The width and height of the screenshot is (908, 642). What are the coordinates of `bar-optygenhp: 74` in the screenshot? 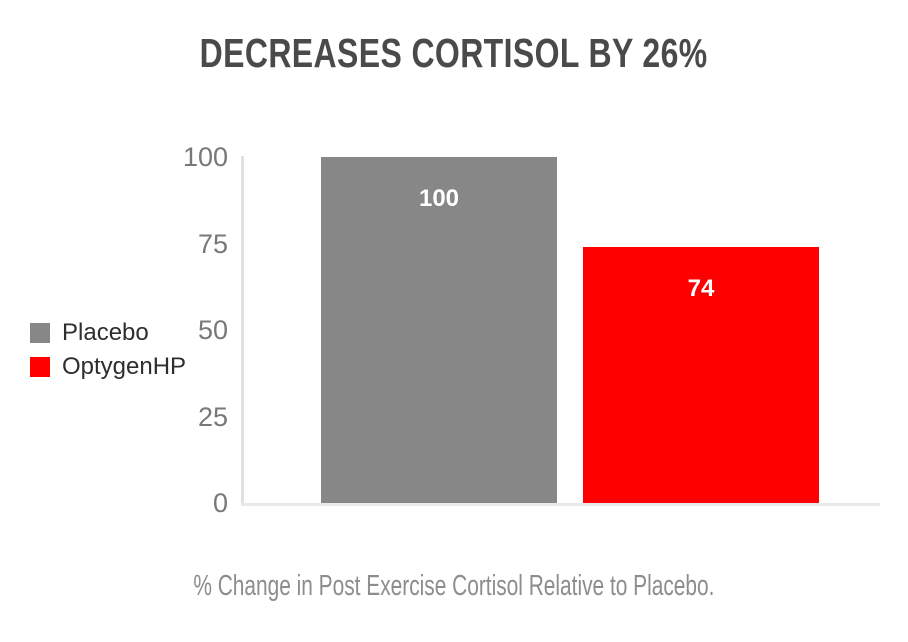 It's located at (701, 374).